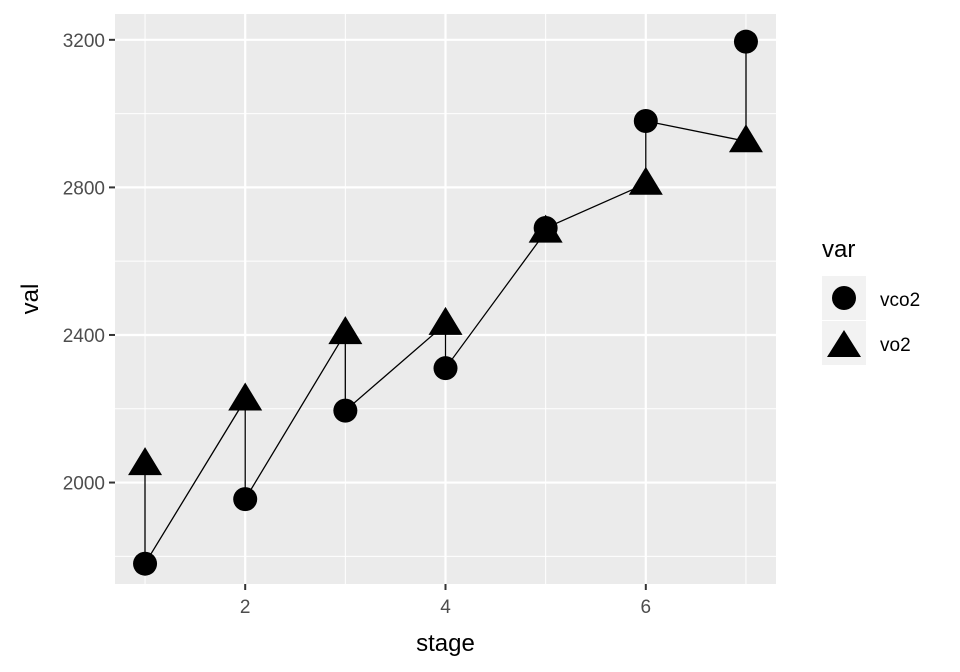 Image resolution: width=960 pixels, height=672 pixels. What do you see at coordinates (84, 188) in the screenshot?
I see `y-tick-label: 2800` at bounding box center [84, 188].